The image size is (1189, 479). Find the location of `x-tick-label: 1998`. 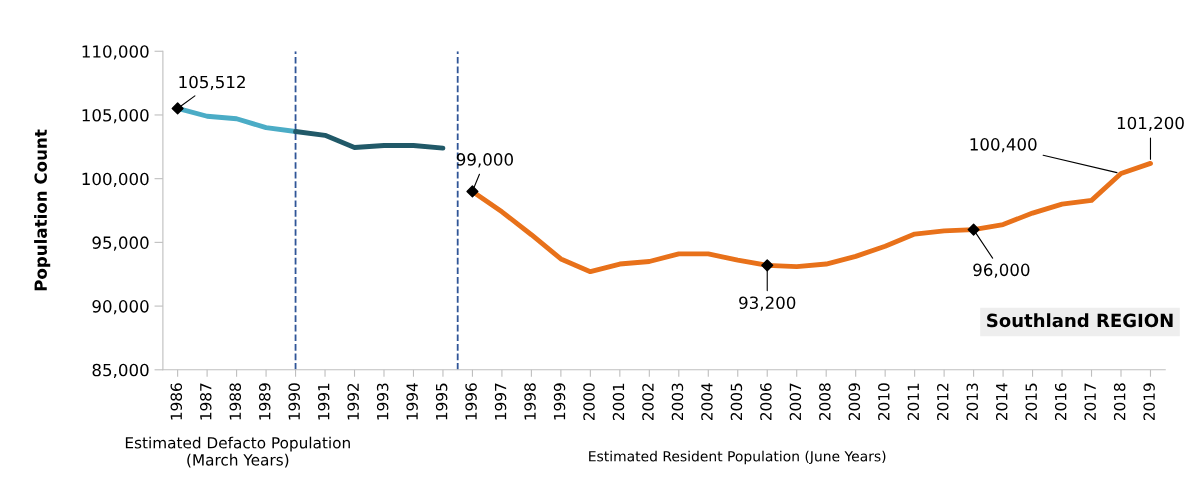

x-tick-label: 1998 is located at coordinates (530, 401).